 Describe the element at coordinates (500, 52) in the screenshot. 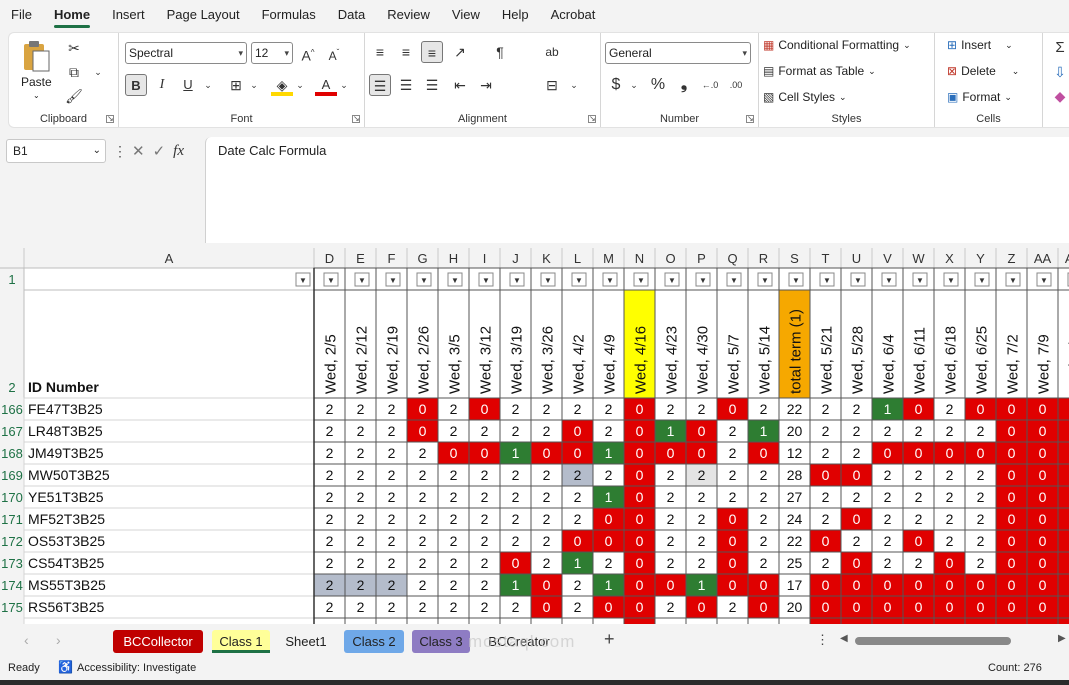

I see `rtl-icon: ¶` at that location.